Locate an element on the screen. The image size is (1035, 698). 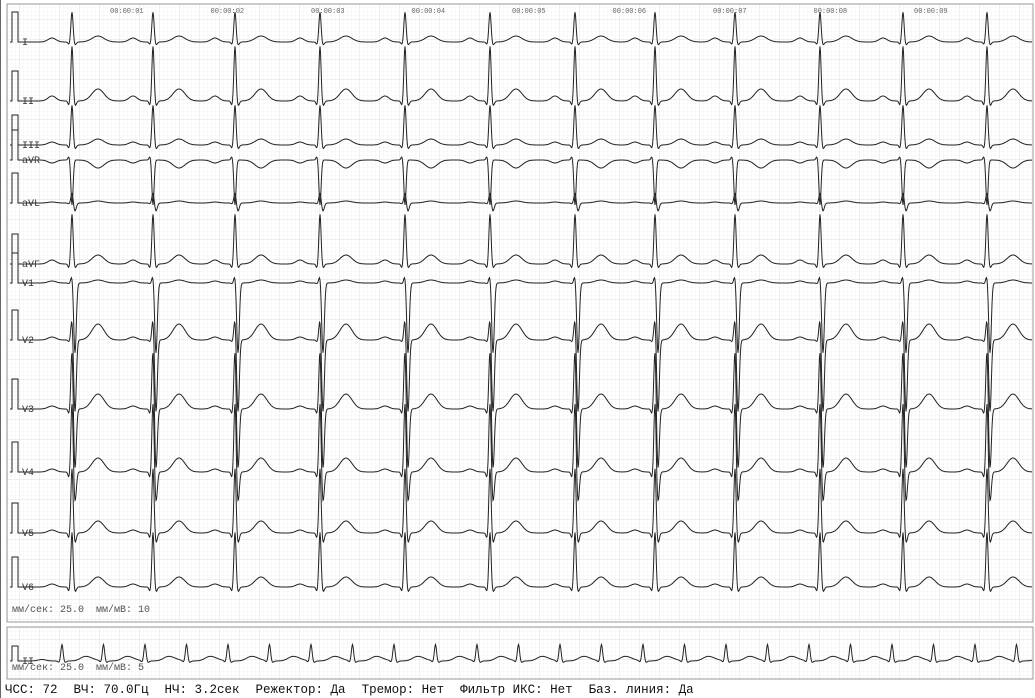
time-label: 00:00:09 is located at coordinates (931, 12).